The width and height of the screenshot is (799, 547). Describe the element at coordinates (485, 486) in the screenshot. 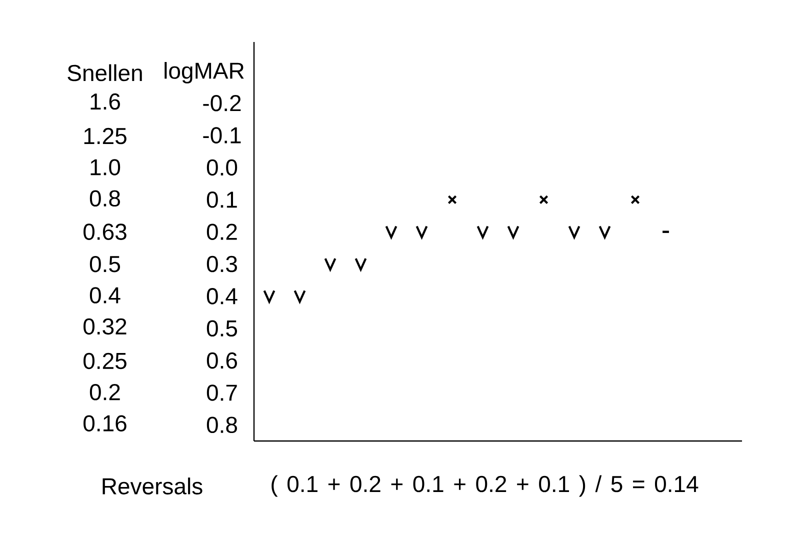

I see `text: ( 0.1 + 0.2 + 0.1 + 0.2 + 0.1 ) / 5 = 0.14` at that location.